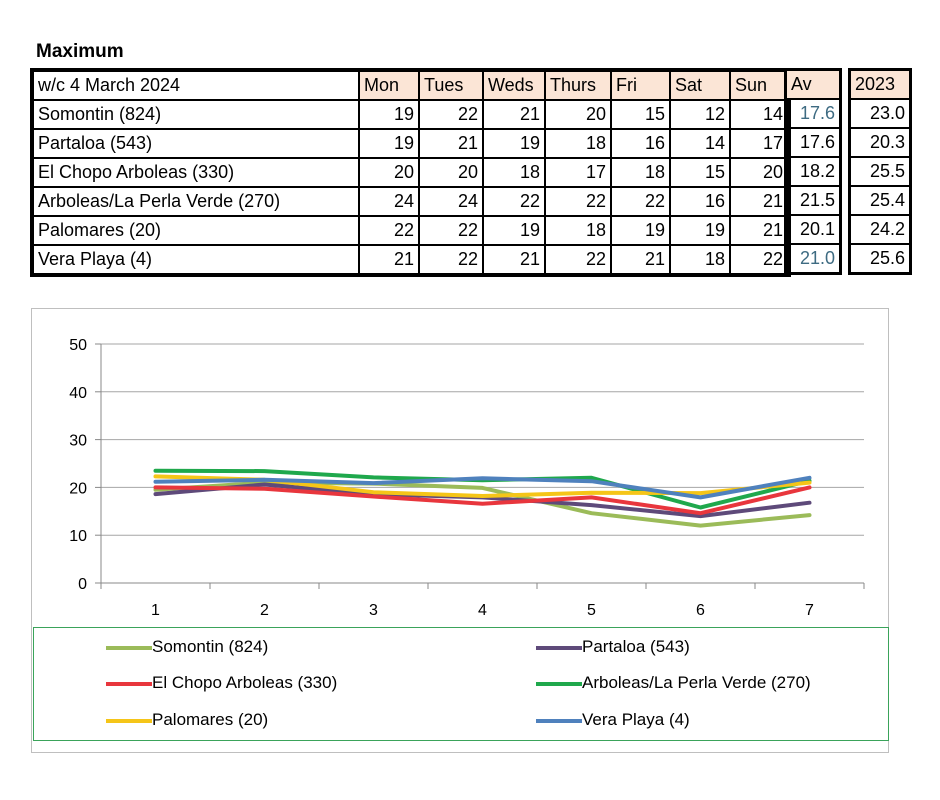 The width and height of the screenshot is (940, 800). What do you see at coordinates (813, 200) in the screenshot?
I see `average-cell: 21.5` at bounding box center [813, 200].